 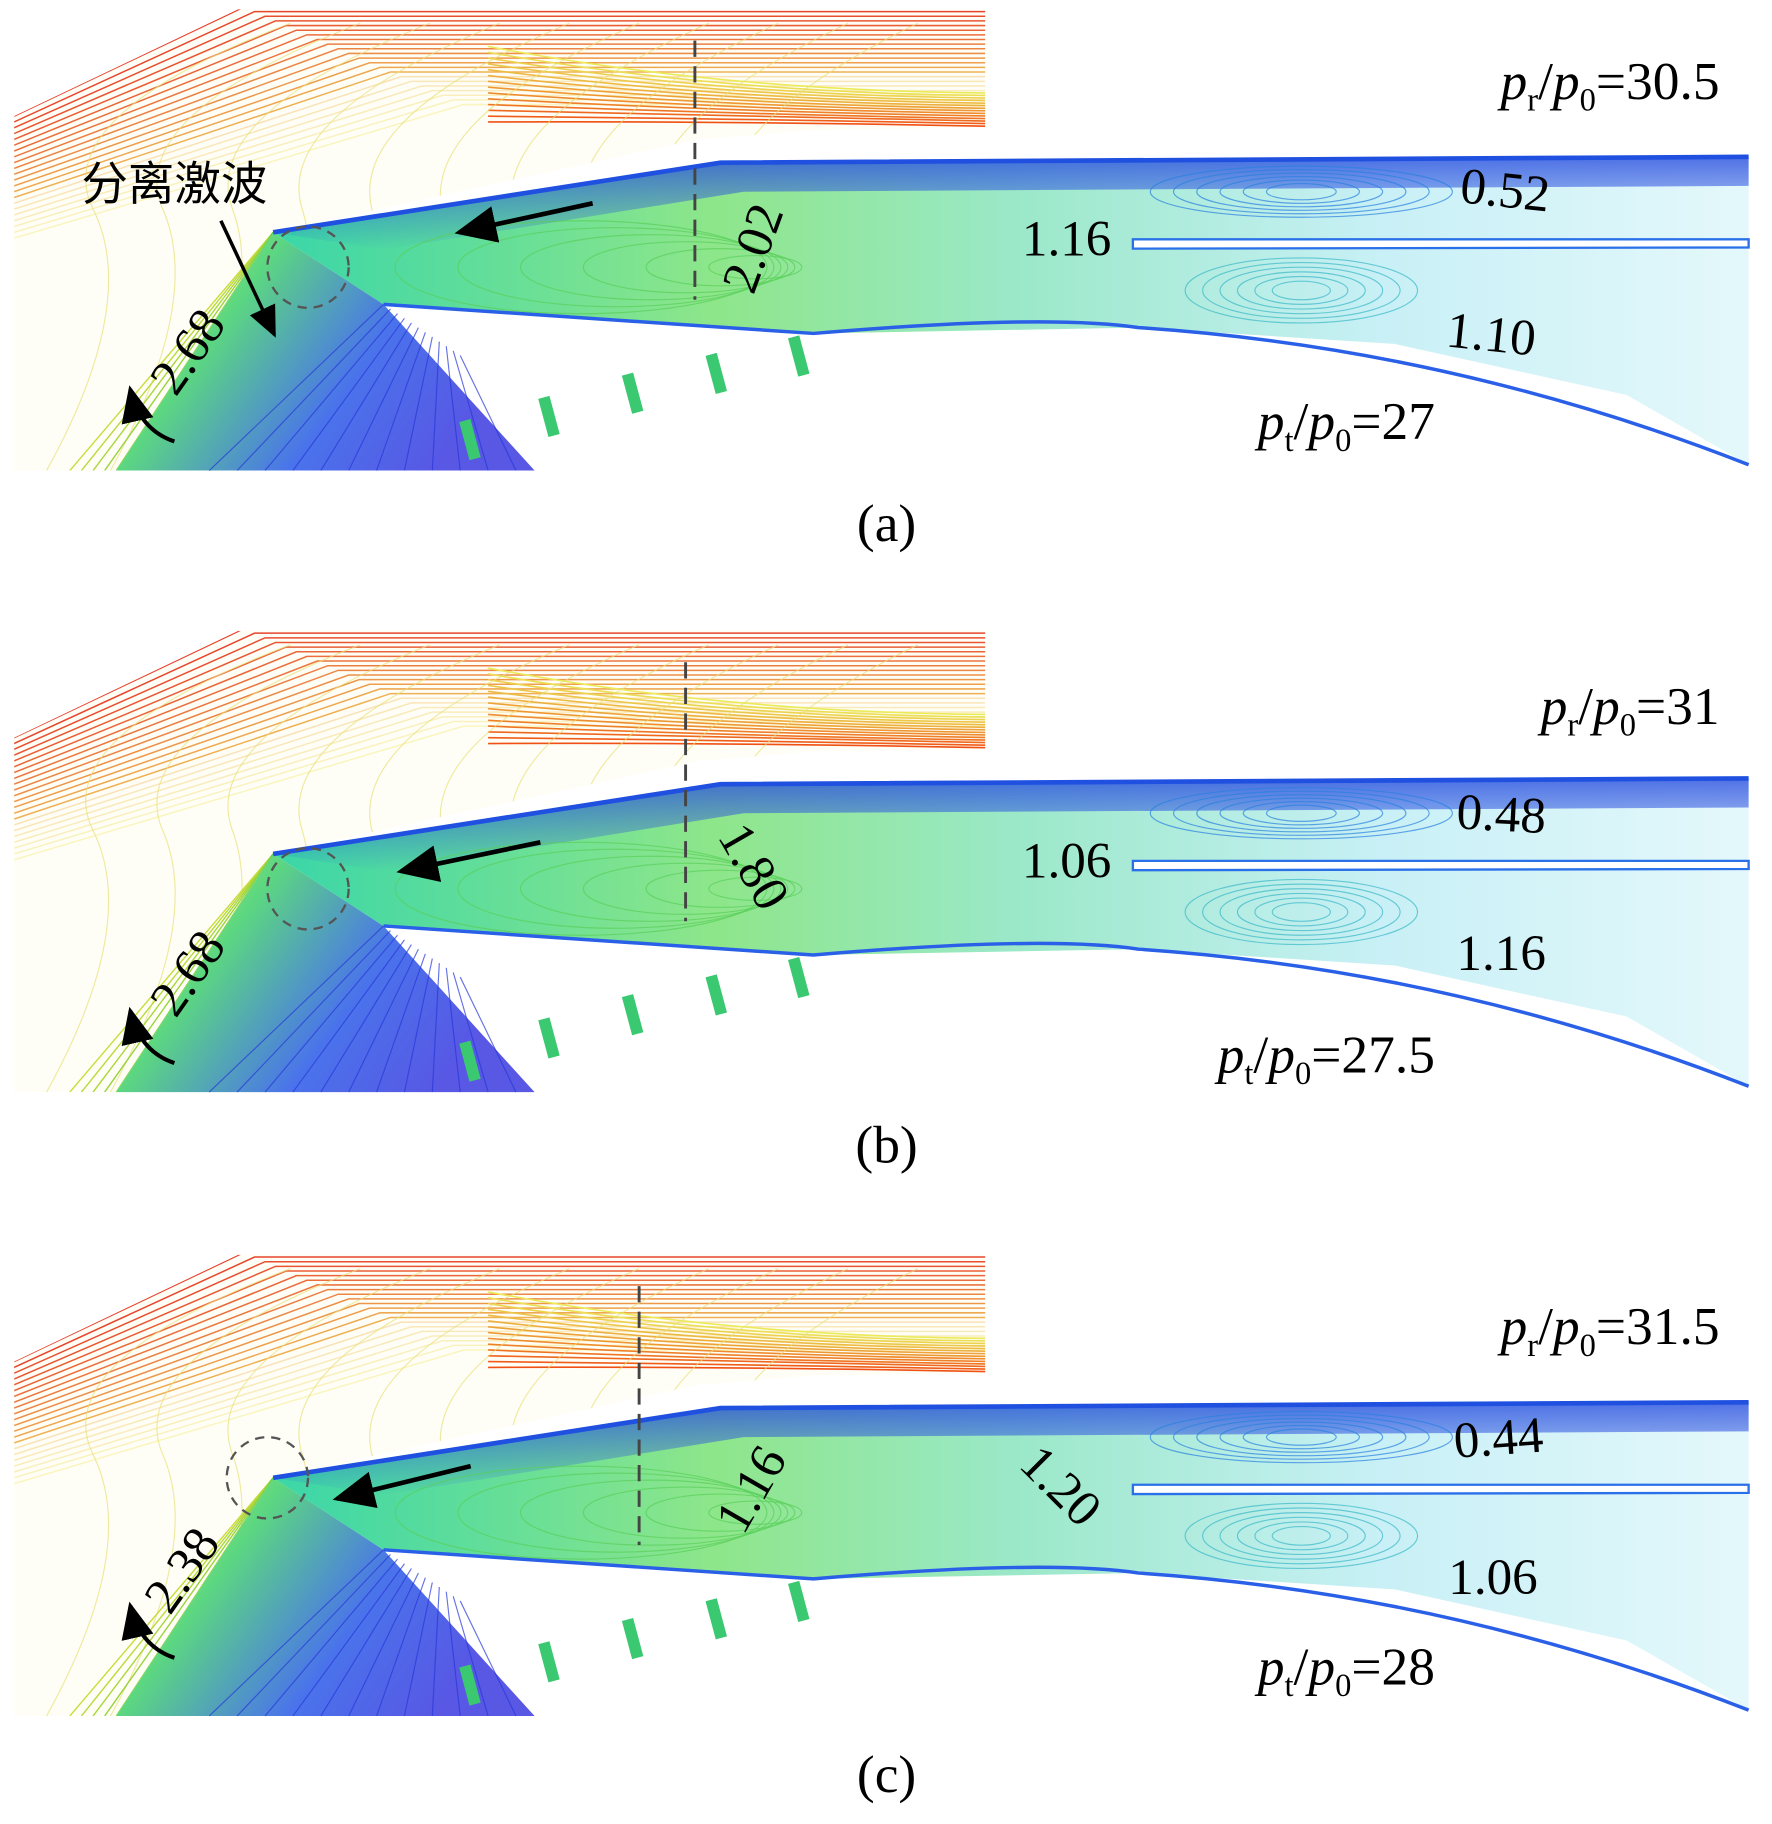 I want to click on splitter, so click(x=1440, y=244).